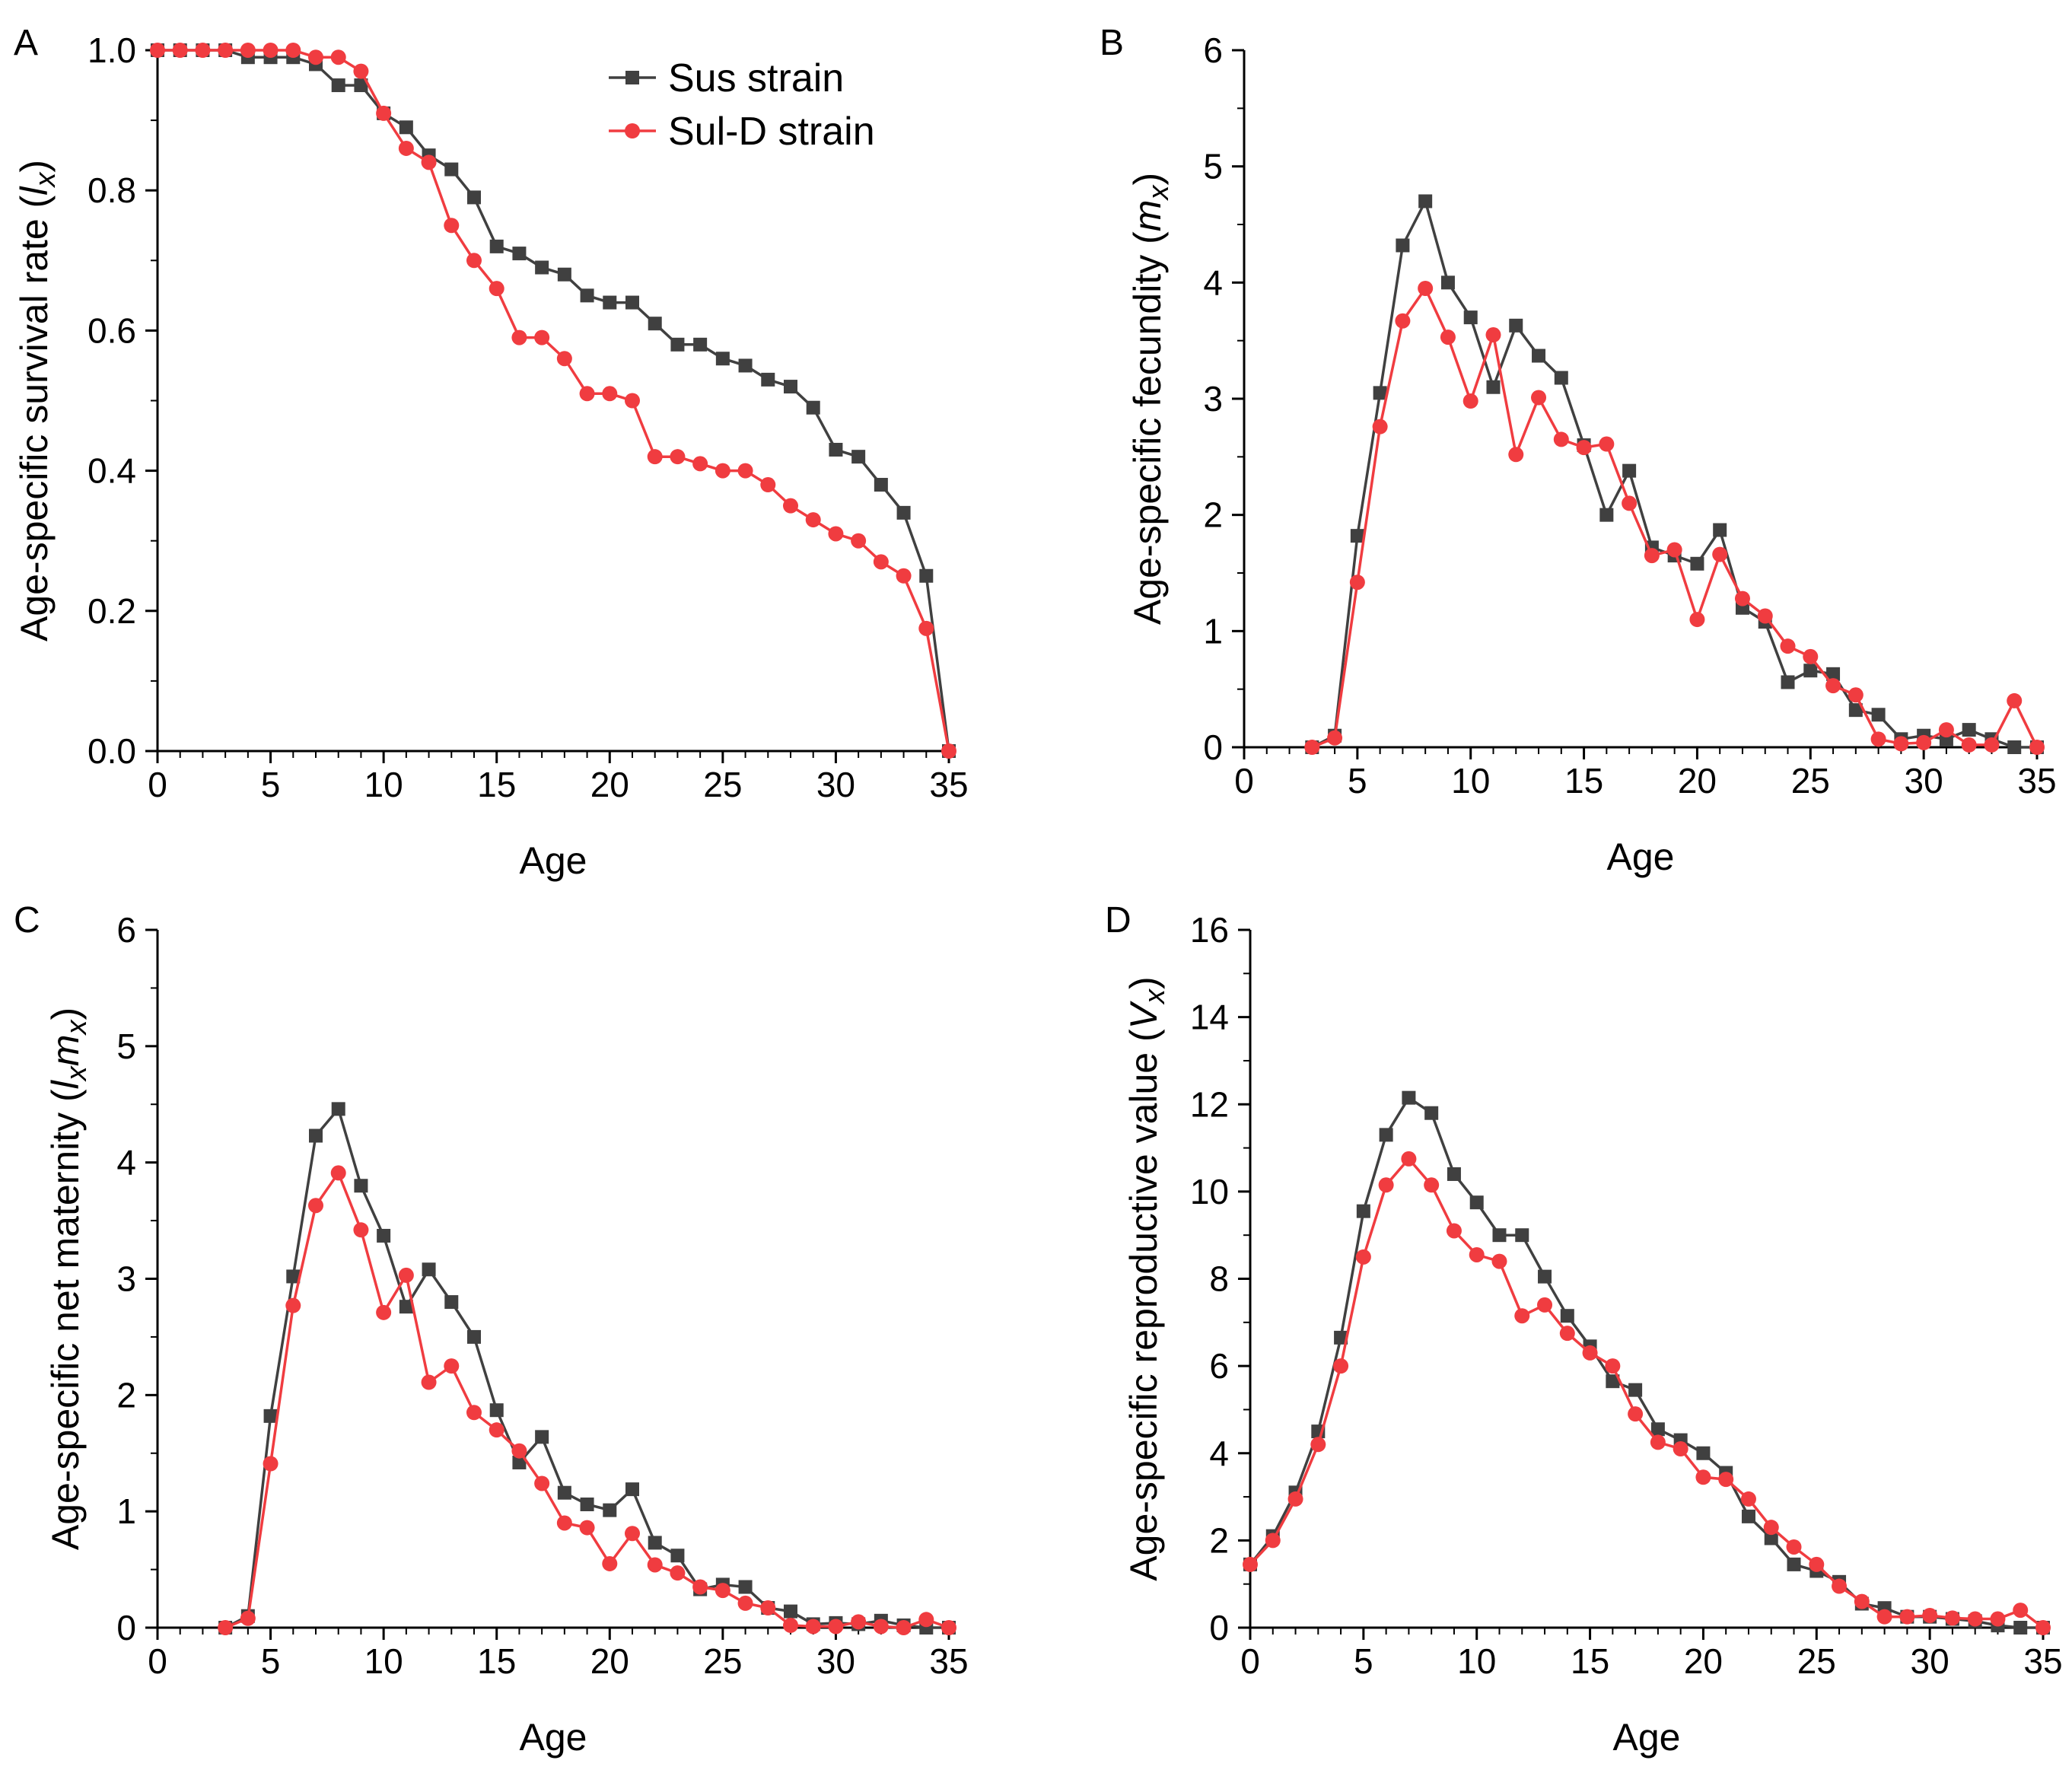 This screenshot has width=2072, height=1773. I want to click on y-axis-title-symbol: m, so click(1147, 216).